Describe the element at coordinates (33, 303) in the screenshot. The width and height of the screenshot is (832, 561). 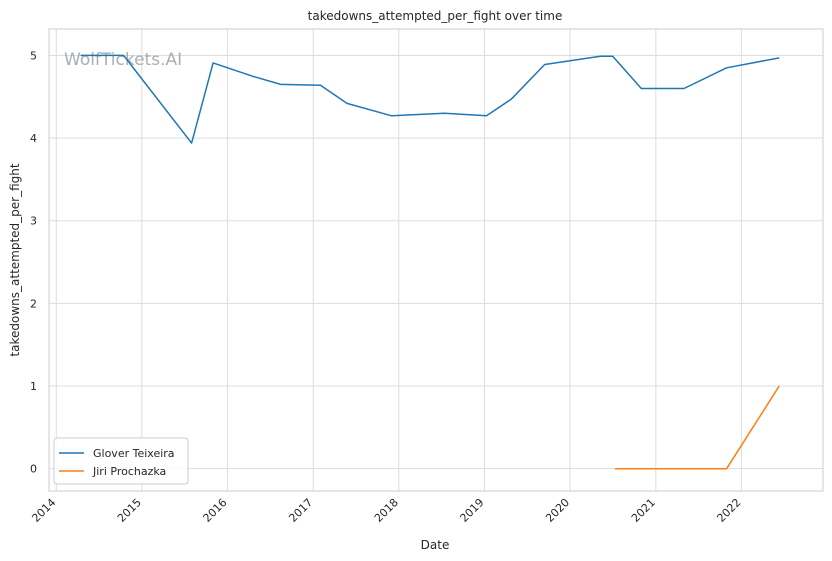
I see `y-tick-label: 2` at that location.